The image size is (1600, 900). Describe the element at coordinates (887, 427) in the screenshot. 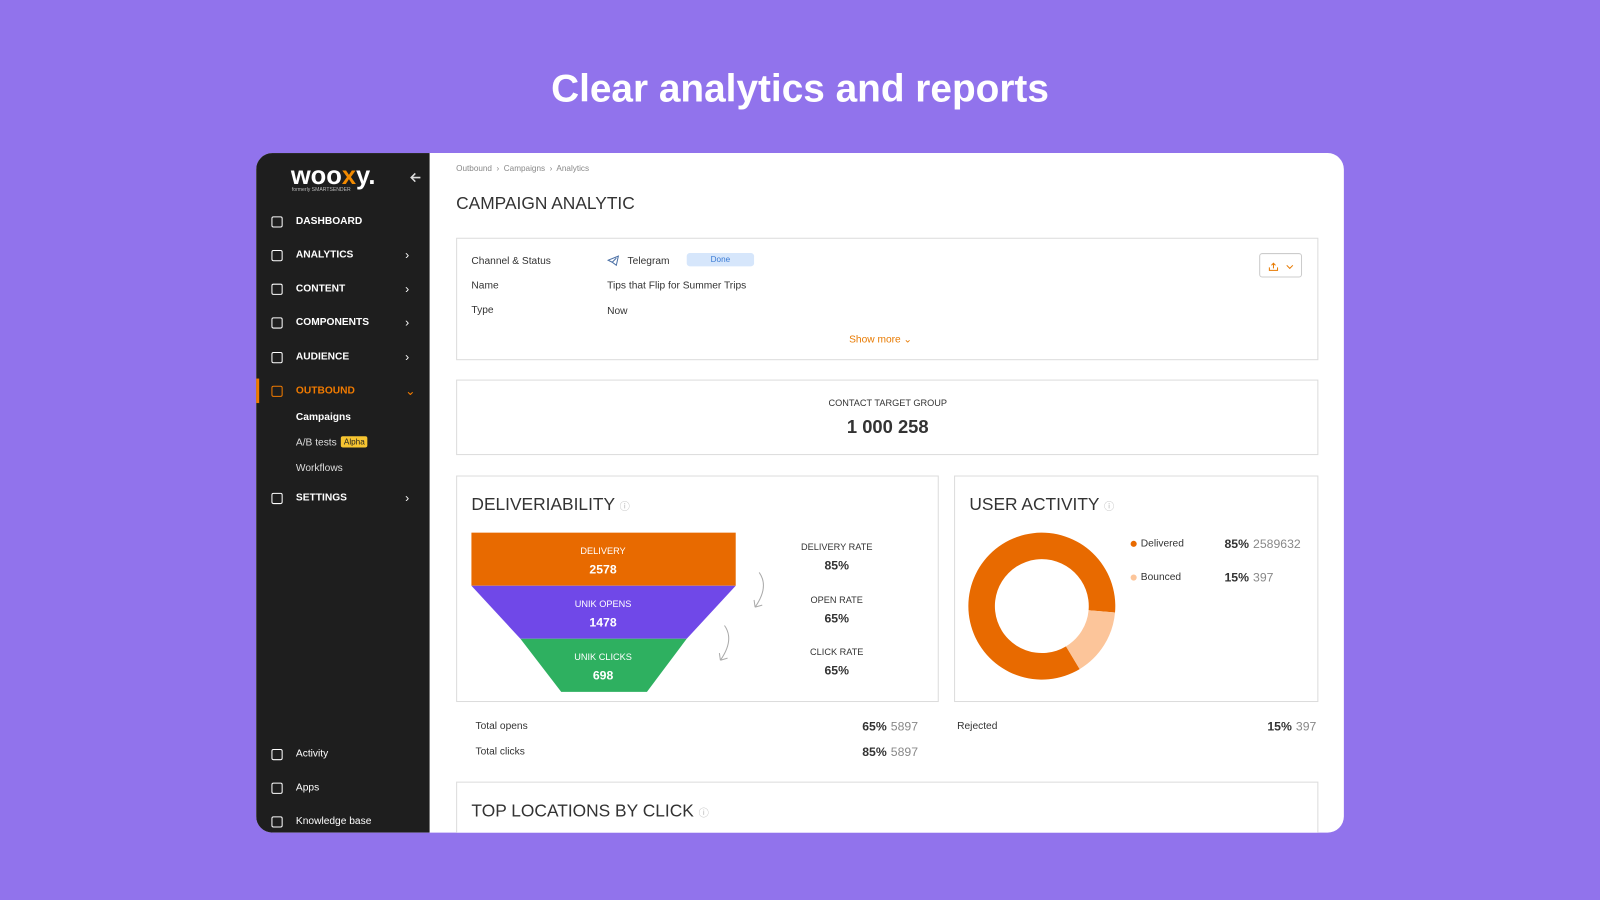

I see `contact-value: 1 000 258` at that location.